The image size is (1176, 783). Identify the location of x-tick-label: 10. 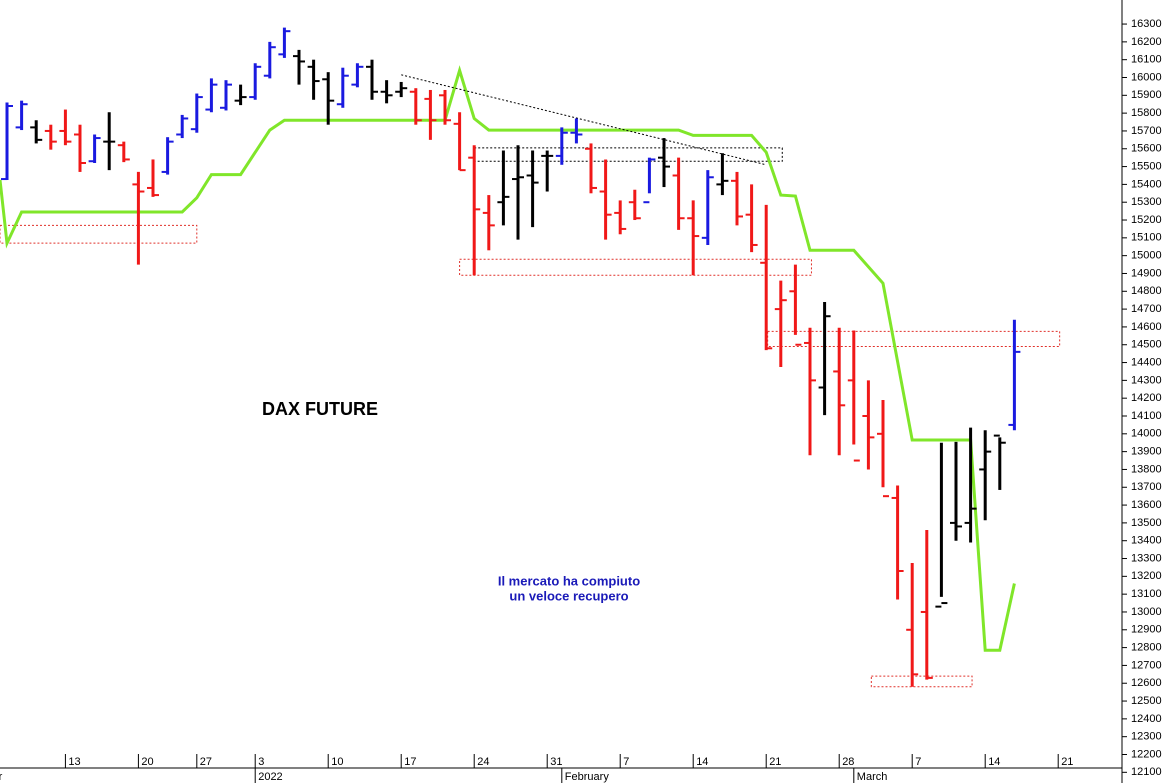
(337, 762).